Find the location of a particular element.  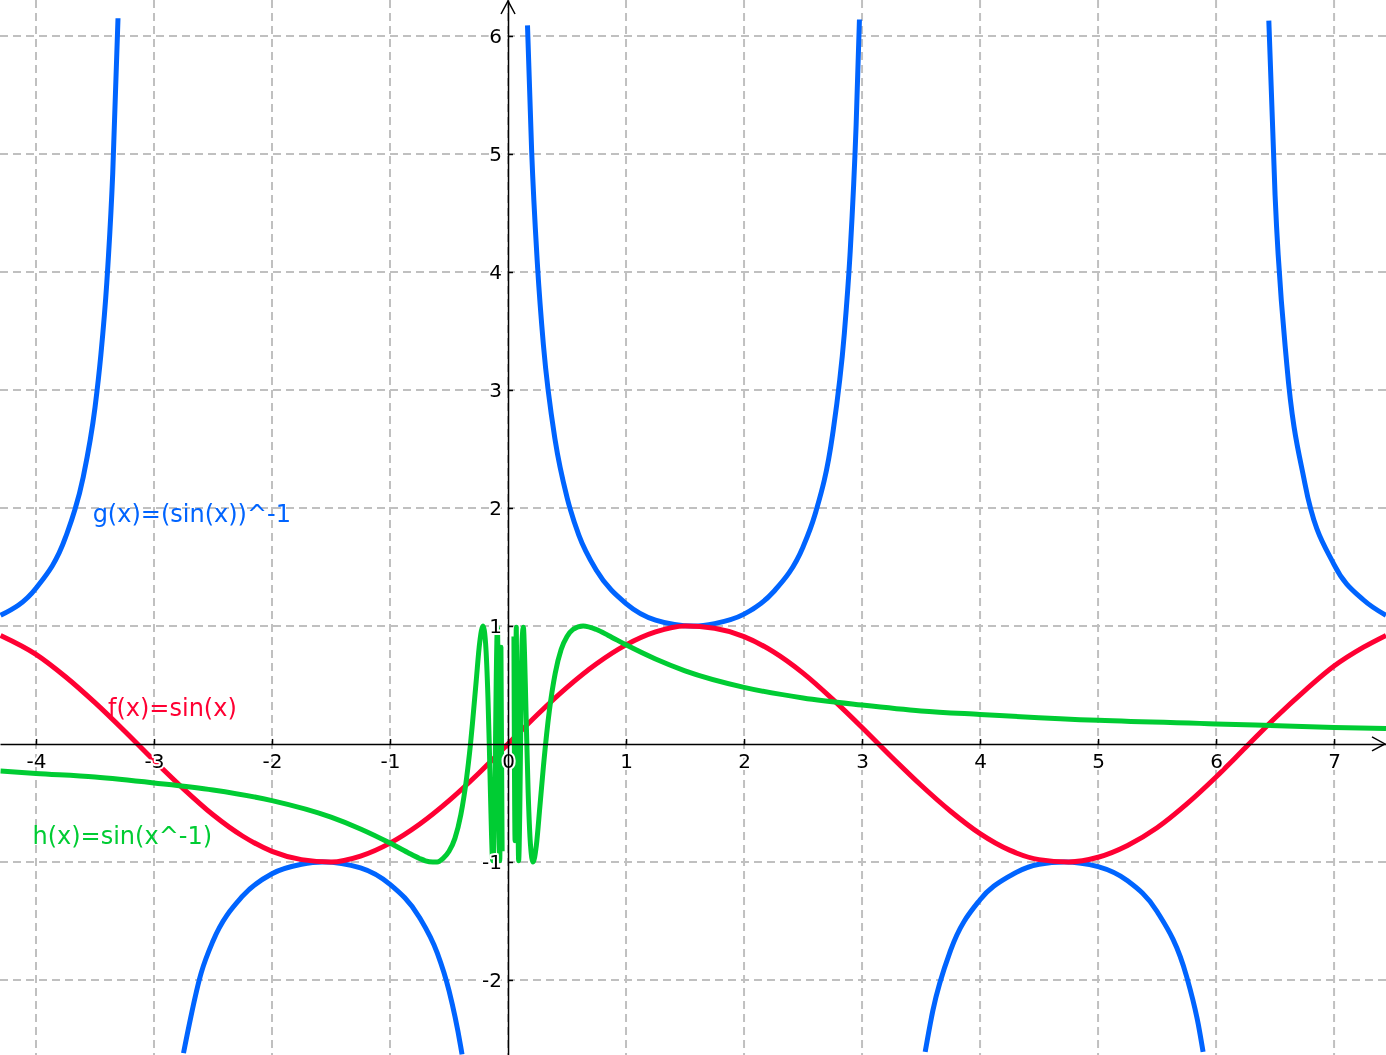

x-tick-label: 4 is located at coordinates (980, 760).